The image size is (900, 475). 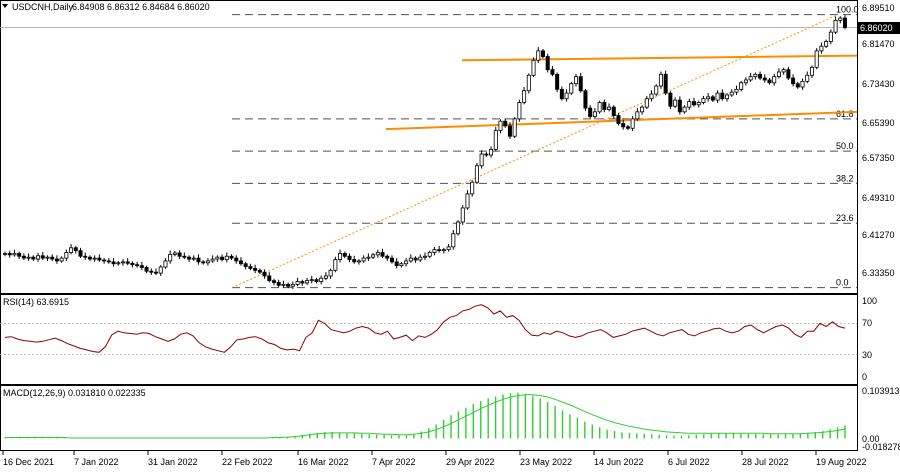 What do you see at coordinates (141, 7) in the screenshot?
I see `ohlc-values: 6.84908 6.86312 6.84684 6.86020` at bounding box center [141, 7].